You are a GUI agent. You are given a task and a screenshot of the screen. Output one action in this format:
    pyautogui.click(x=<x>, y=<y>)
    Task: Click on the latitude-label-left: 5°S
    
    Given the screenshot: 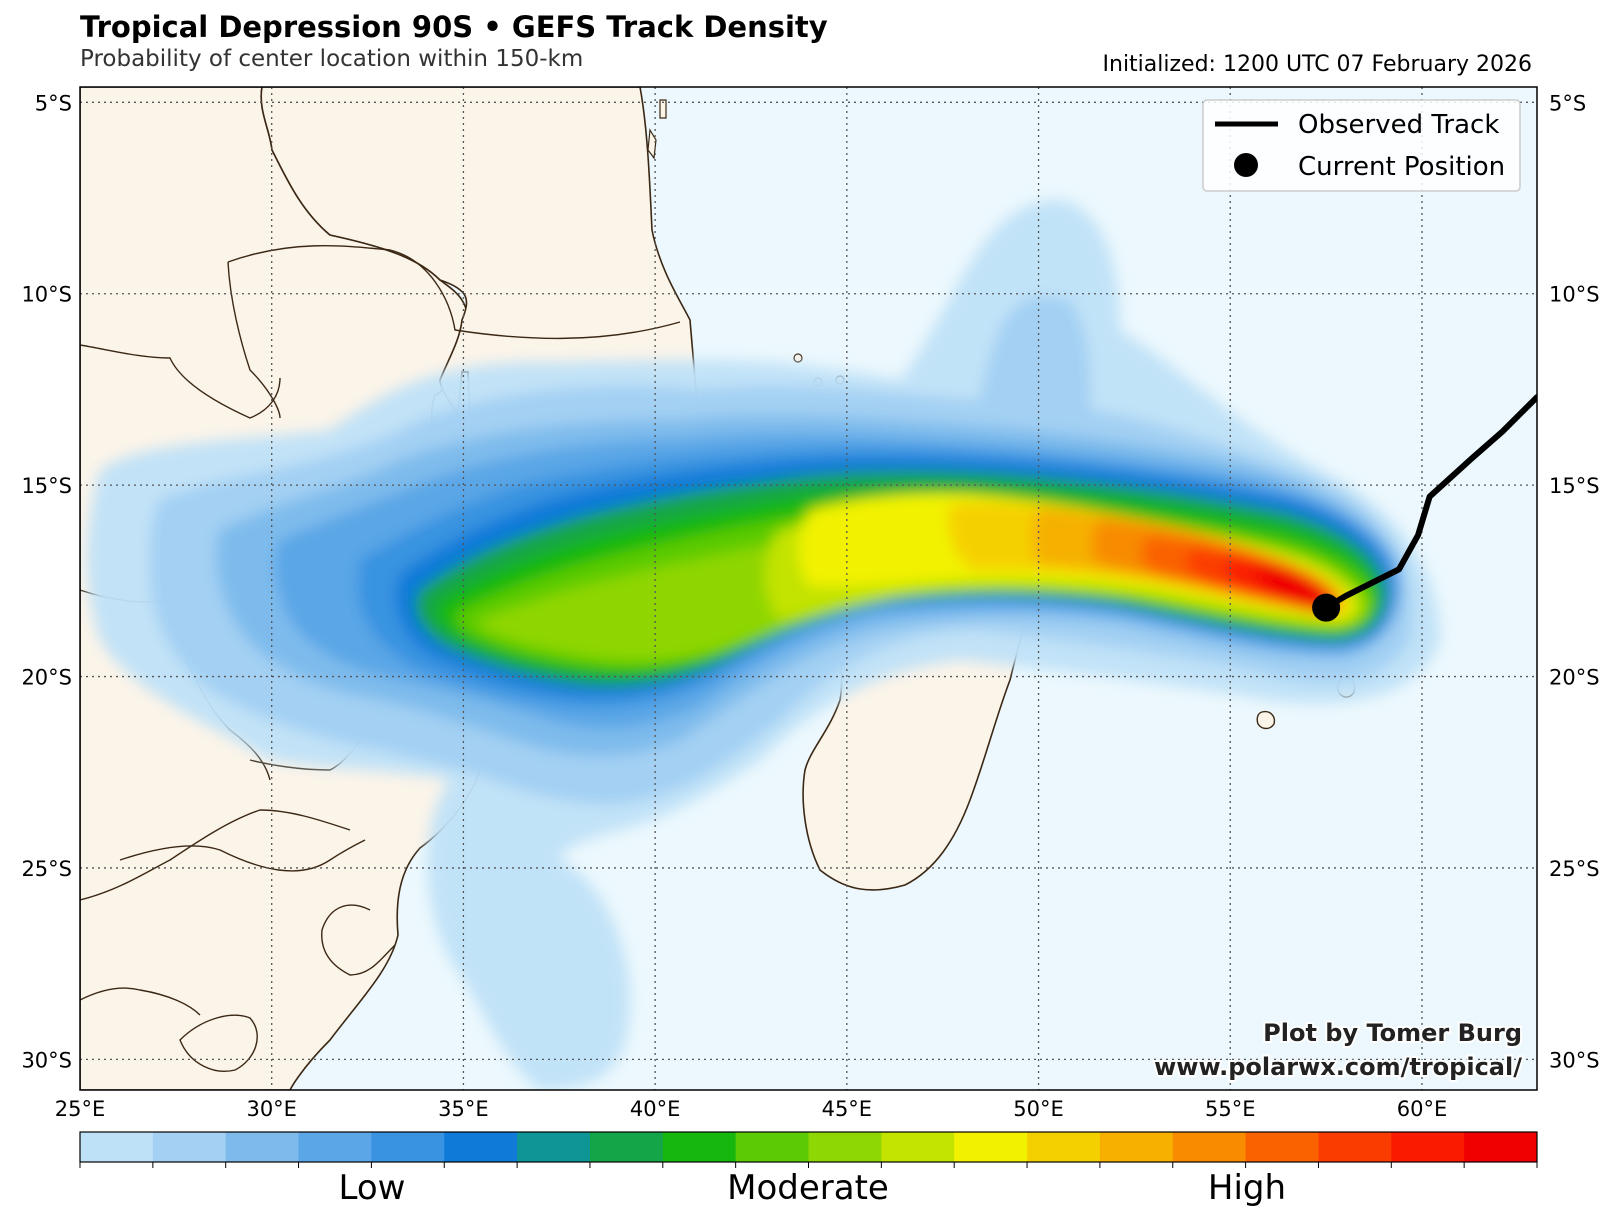 What is the action you would take?
    pyautogui.click(x=53, y=103)
    